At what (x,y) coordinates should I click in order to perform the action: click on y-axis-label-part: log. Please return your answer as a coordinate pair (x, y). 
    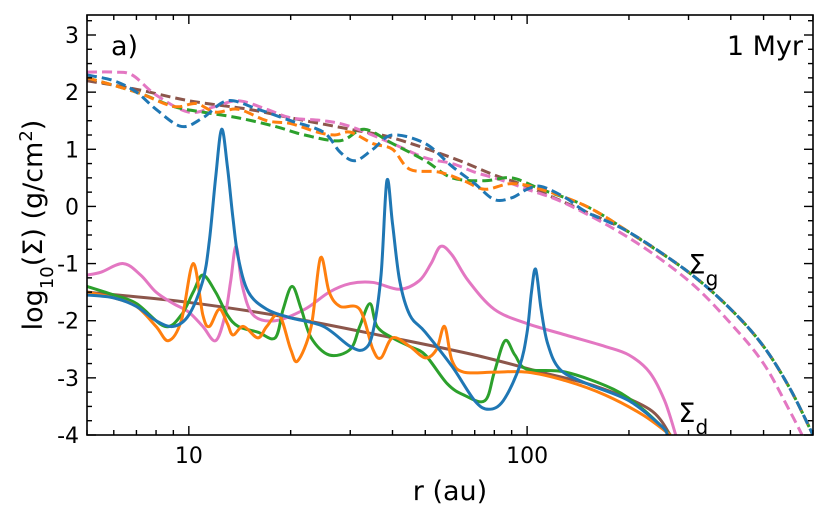
    Looking at the image, I should click on (33, 309).